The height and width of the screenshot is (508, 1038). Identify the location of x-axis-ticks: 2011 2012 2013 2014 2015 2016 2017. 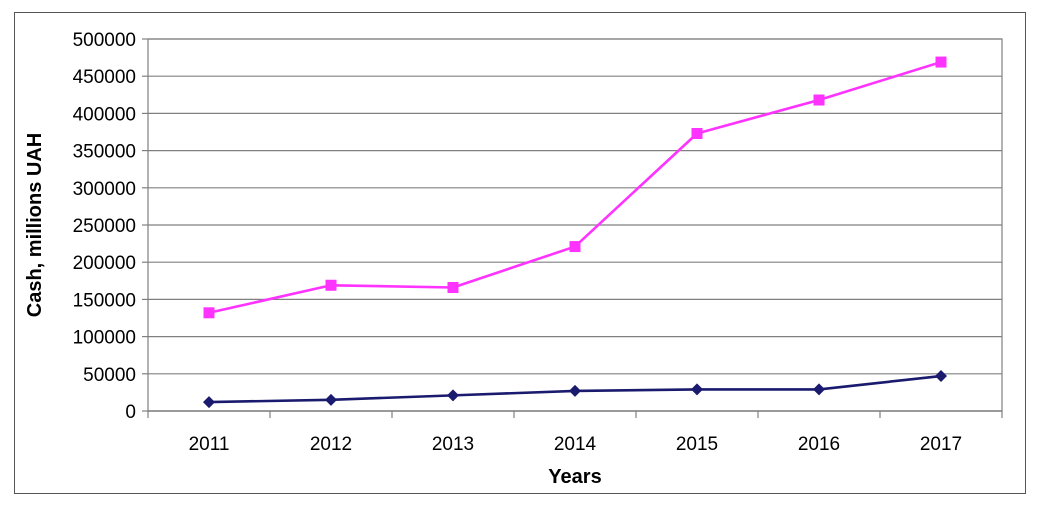
(575, 432).